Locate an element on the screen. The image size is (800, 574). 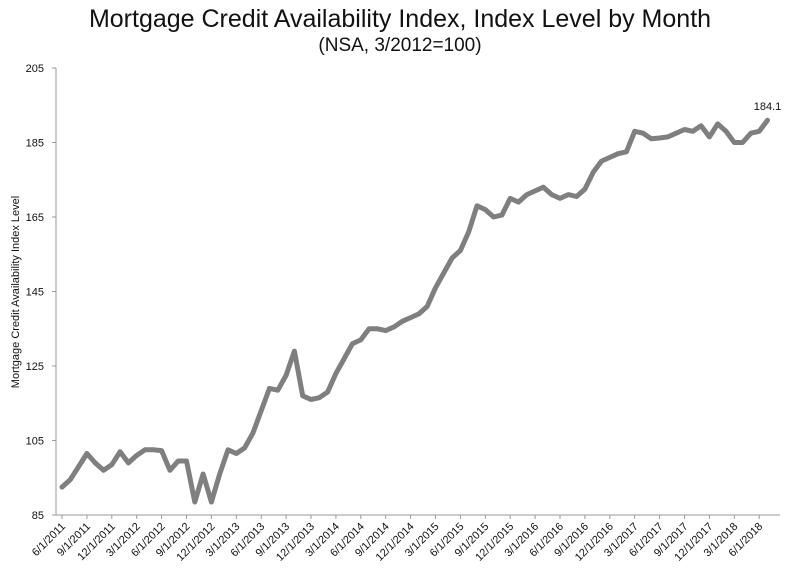
y-axis-ticks: 85 105 125 145 165 185 205 is located at coordinates (41, 292).